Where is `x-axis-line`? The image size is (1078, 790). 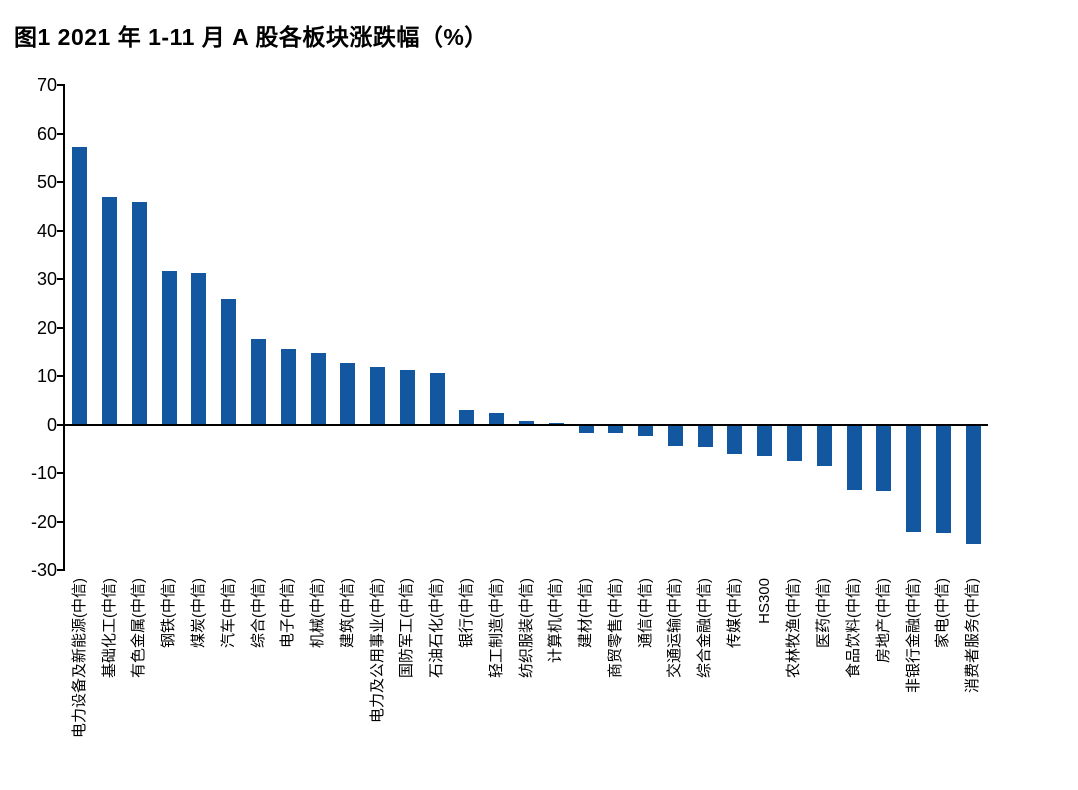
x-axis-line is located at coordinates (525, 424).